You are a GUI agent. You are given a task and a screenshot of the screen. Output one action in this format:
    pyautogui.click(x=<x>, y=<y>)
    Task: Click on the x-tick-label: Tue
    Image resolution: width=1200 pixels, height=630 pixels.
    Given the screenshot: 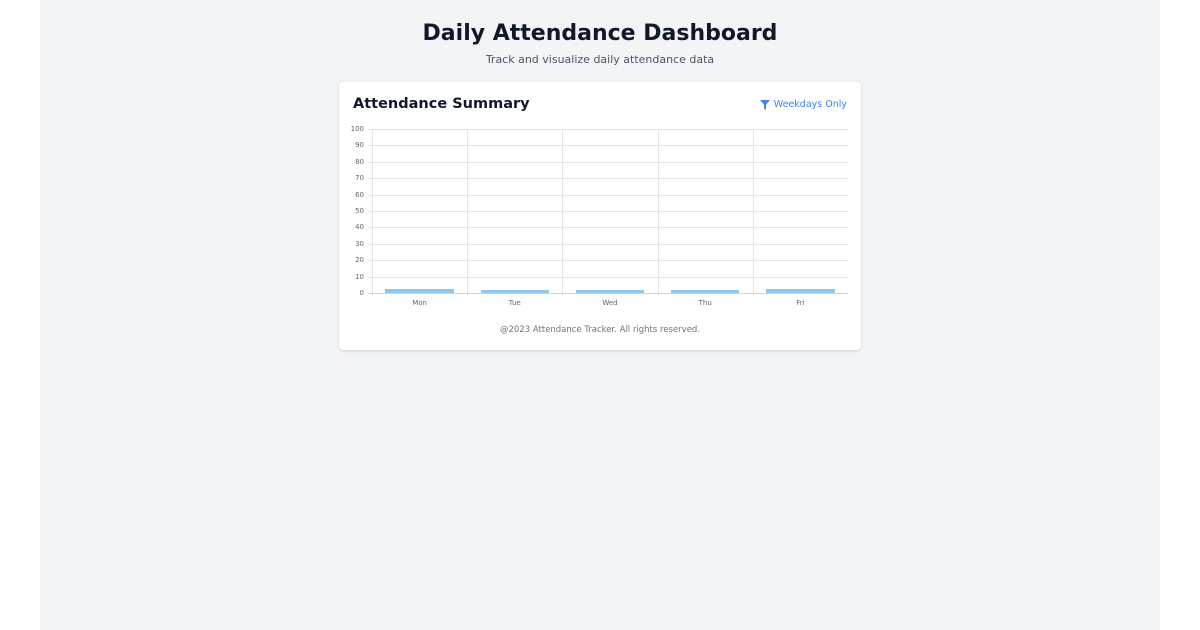 What is the action you would take?
    pyautogui.click(x=514, y=303)
    